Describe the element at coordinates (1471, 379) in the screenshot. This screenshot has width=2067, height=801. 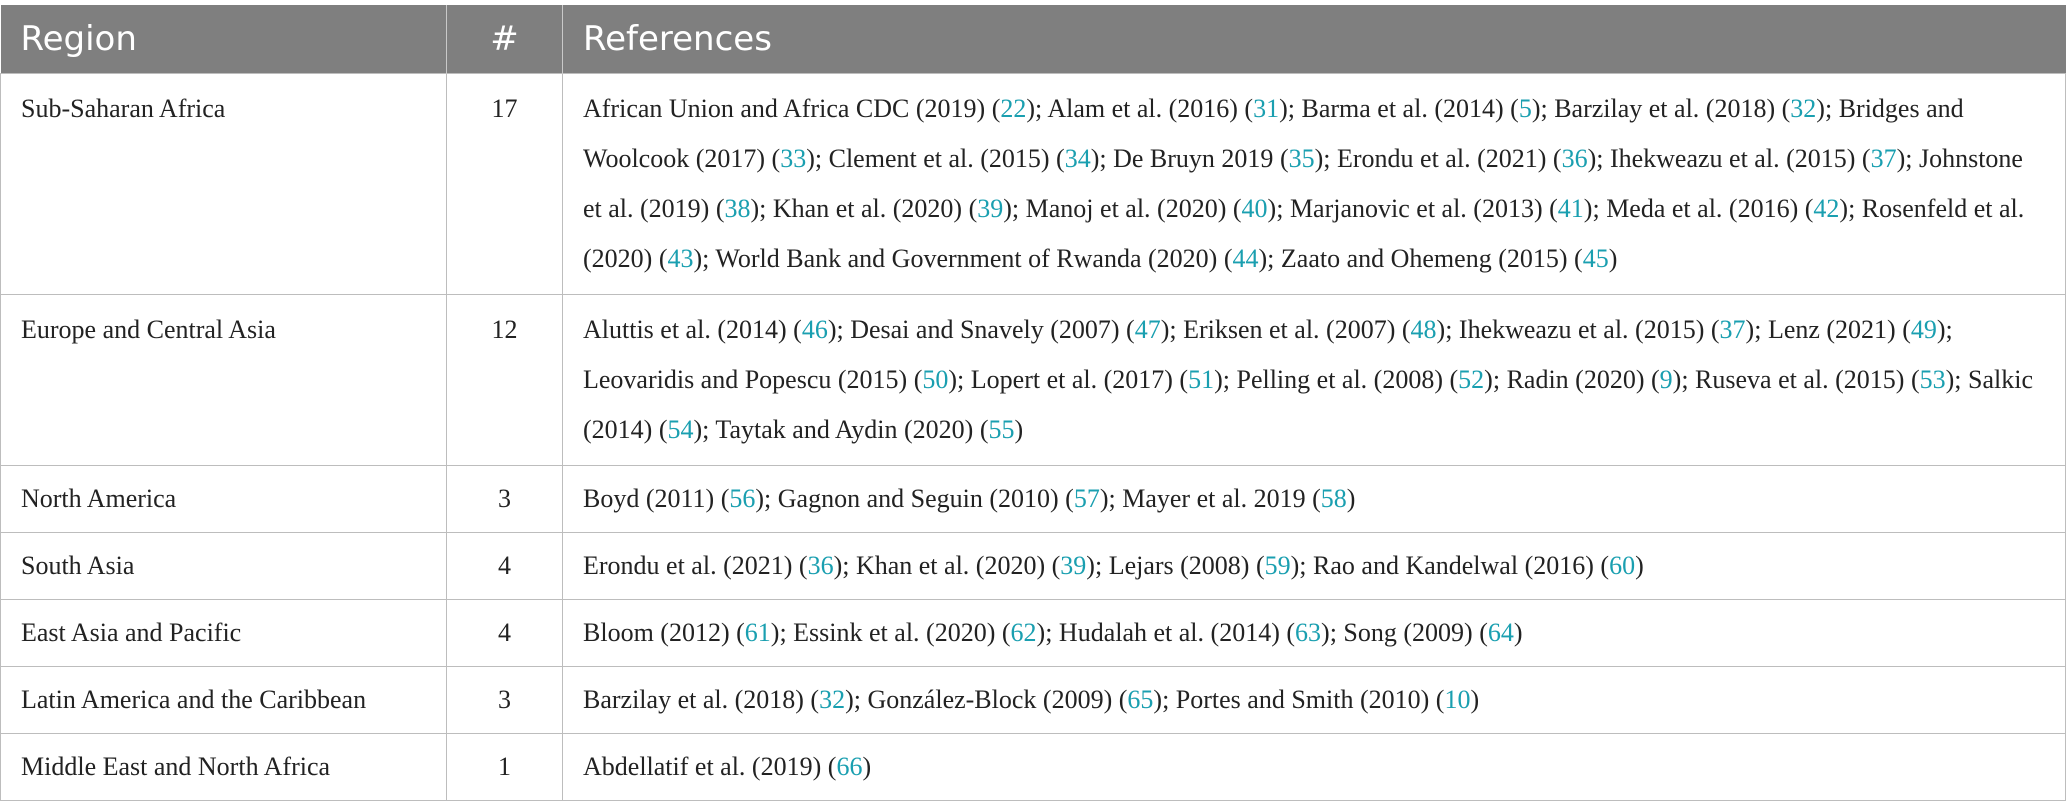
I see `citation-link: 52` at that location.